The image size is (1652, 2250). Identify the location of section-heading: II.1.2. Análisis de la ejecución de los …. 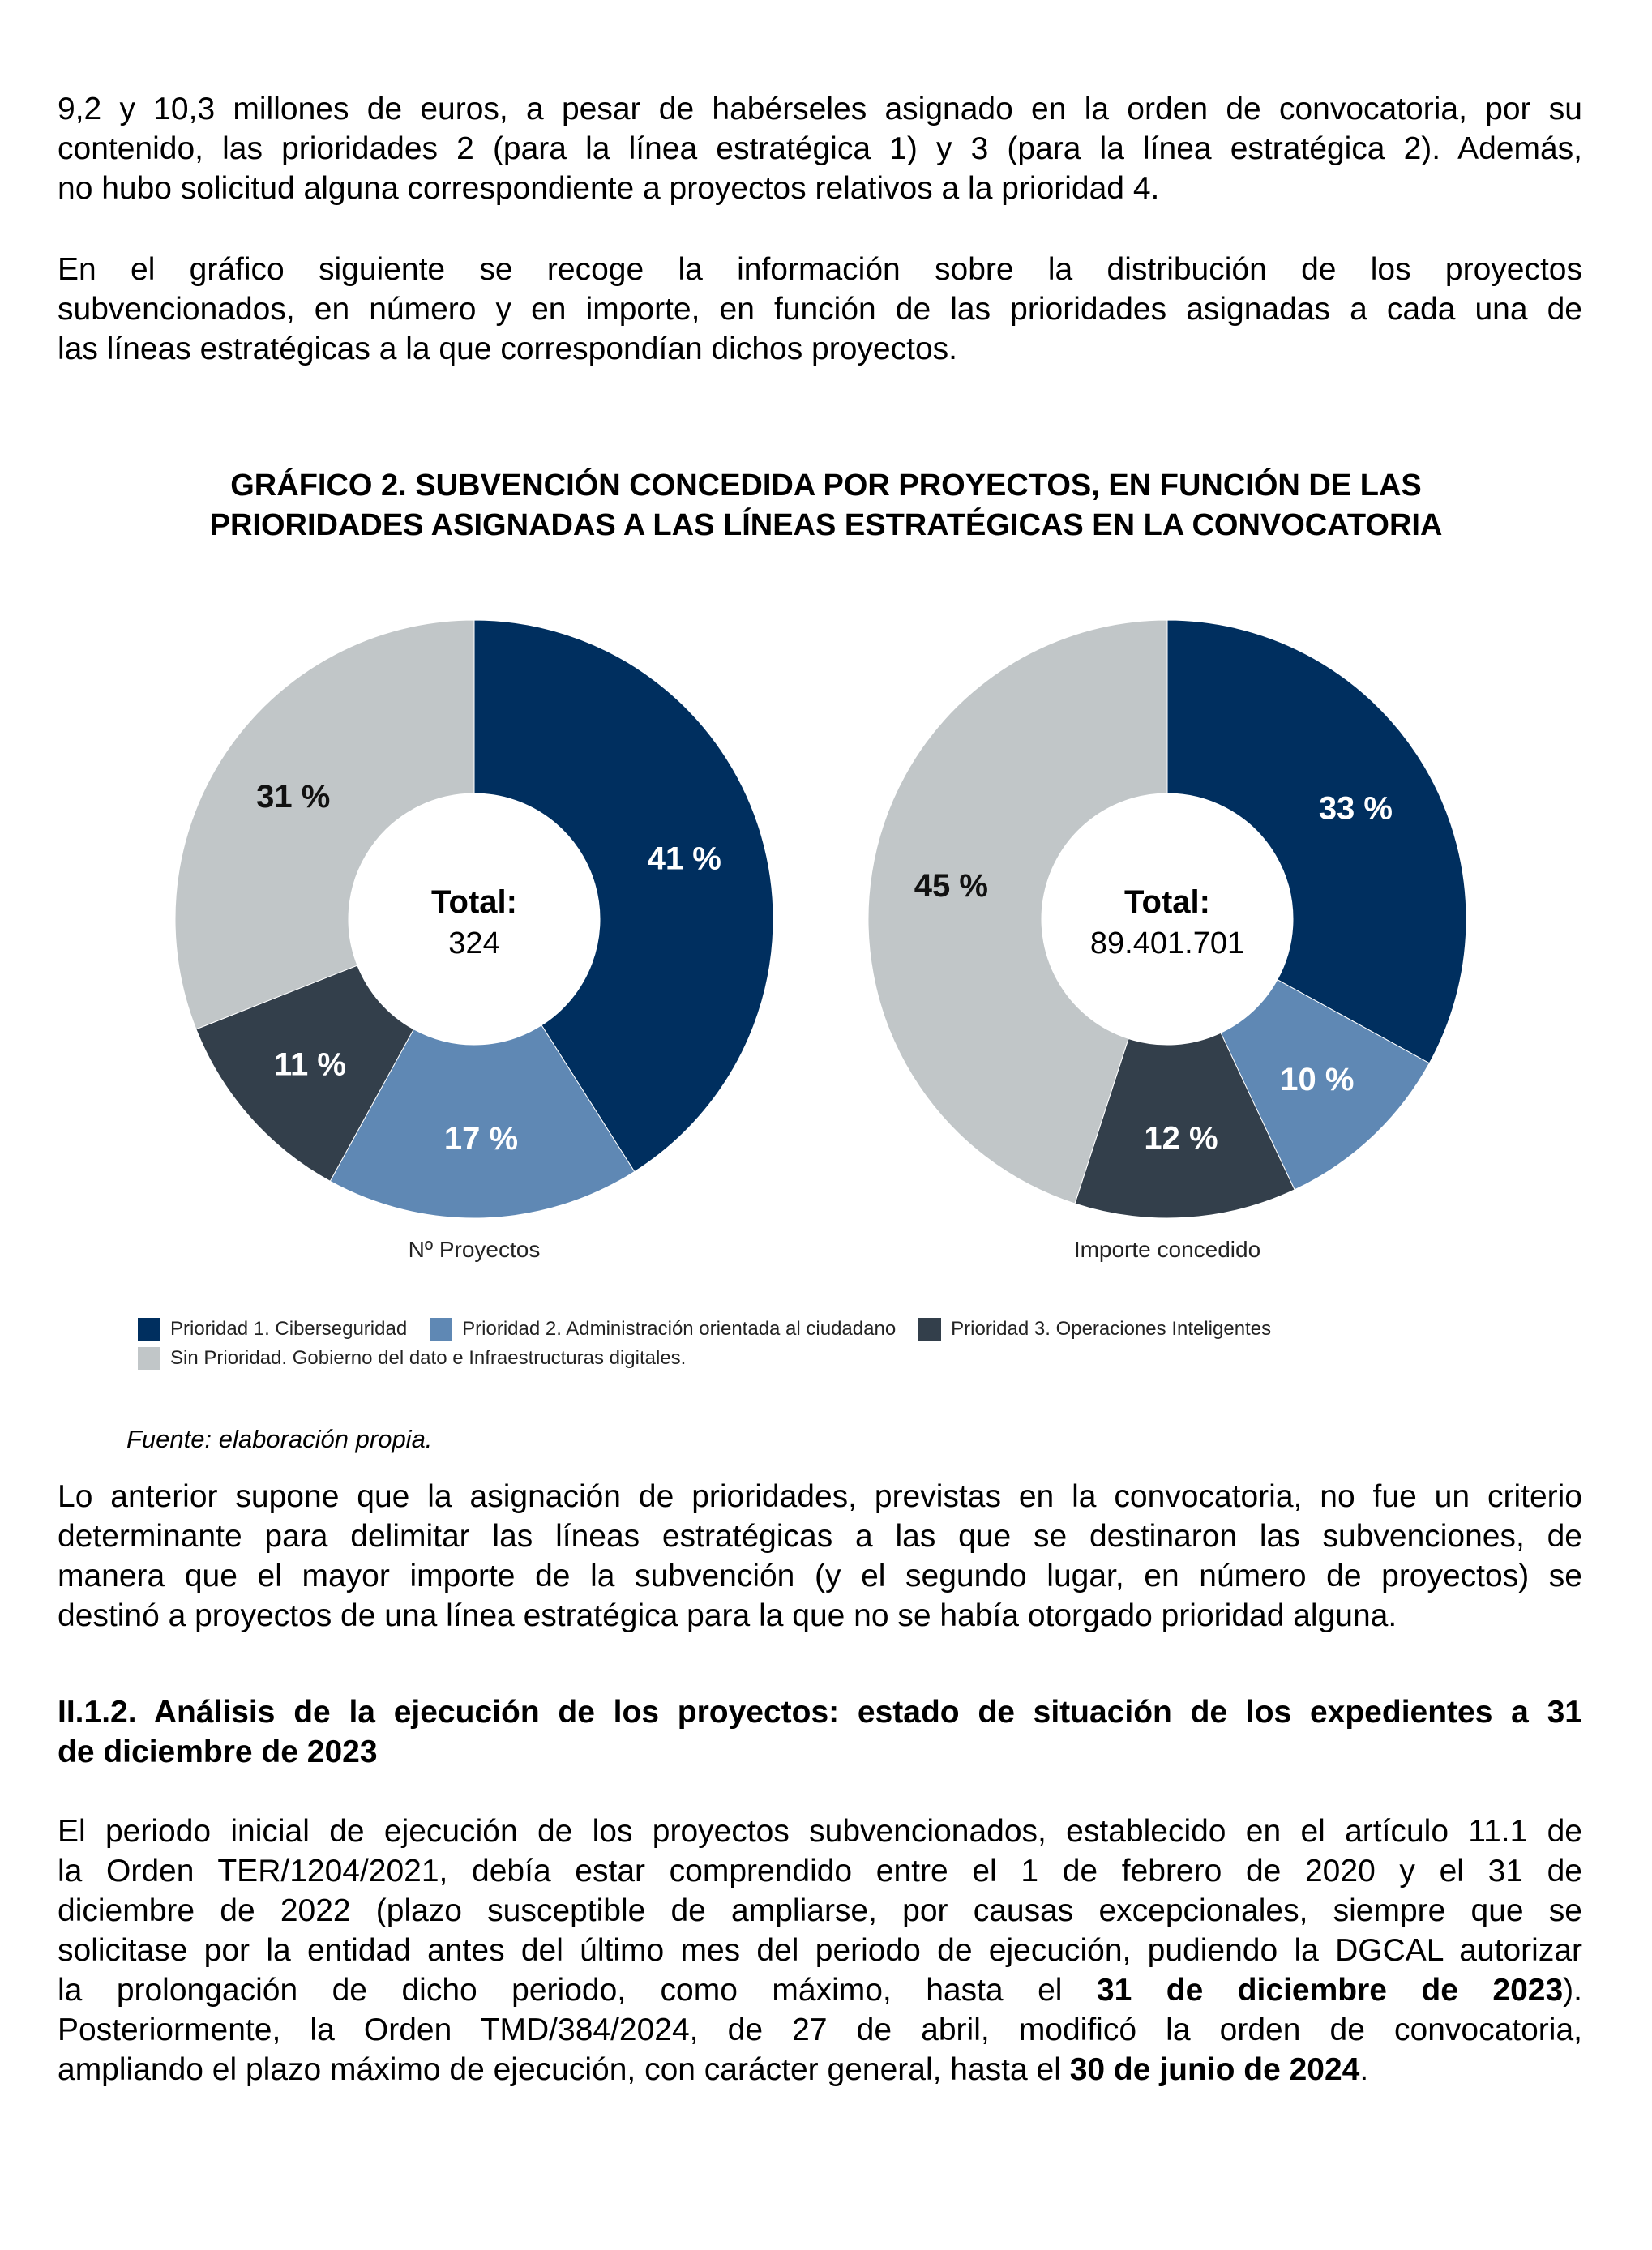
(820, 1732).